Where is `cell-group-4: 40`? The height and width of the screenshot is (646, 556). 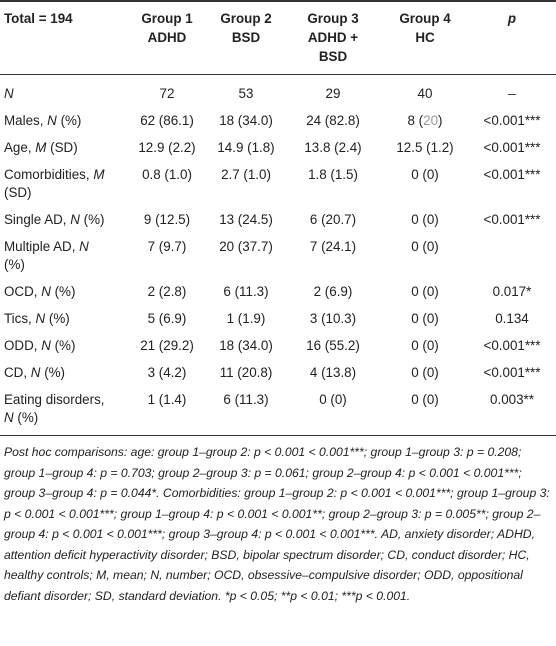
cell-group-4: 40 is located at coordinates (425, 93).